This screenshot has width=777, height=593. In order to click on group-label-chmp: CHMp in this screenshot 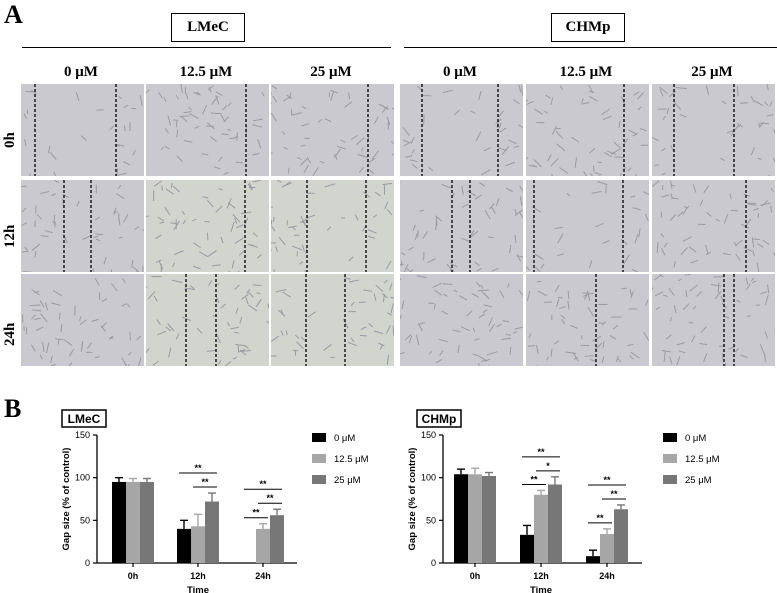, I will do `click(588, 27)`.